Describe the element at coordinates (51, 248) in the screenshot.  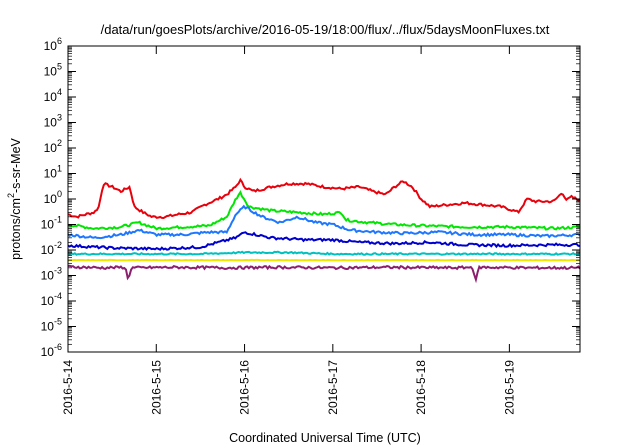
I see `y-tick-label: 10⁻²` at that location.